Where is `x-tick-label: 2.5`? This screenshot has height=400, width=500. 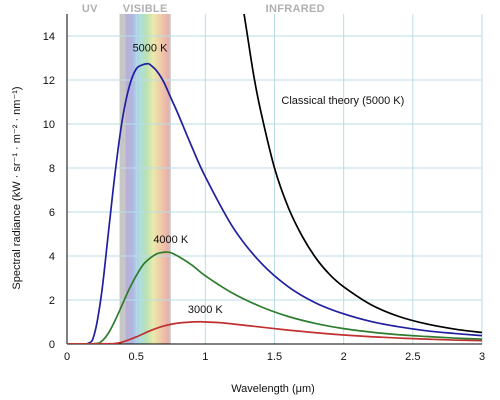
x-tick-label: 2.5 is located at coordinates (412, 357).